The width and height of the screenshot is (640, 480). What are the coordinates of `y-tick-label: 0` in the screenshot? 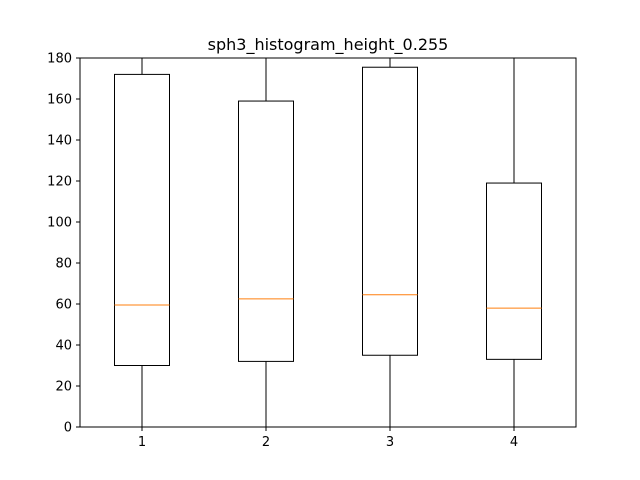 It's located at (68, 428).